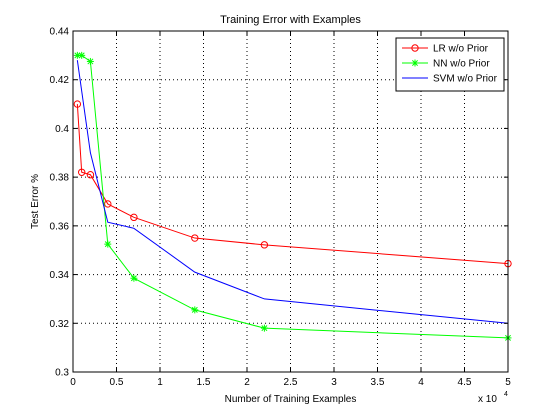  I want to click on x-tick-label: 5, so click(508, 382).